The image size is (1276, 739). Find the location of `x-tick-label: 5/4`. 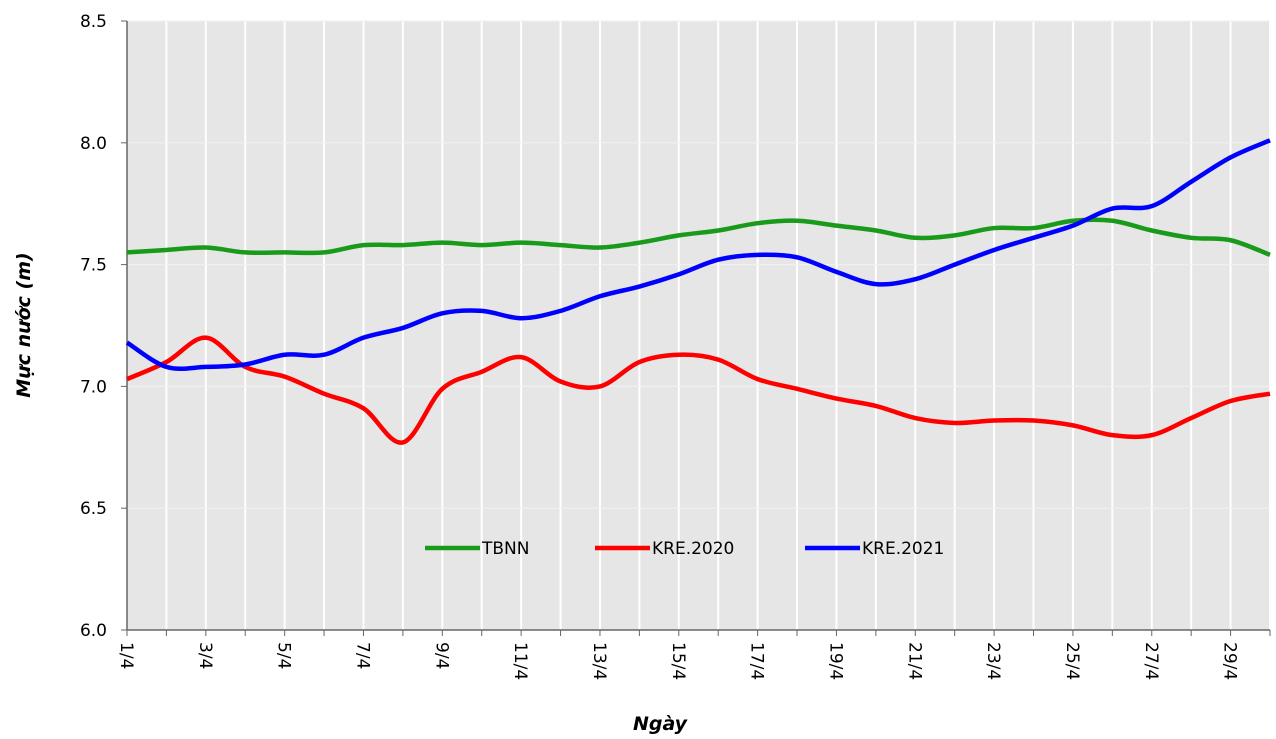

x-tick-label: 5/4 is located at coordinates (284, 655).